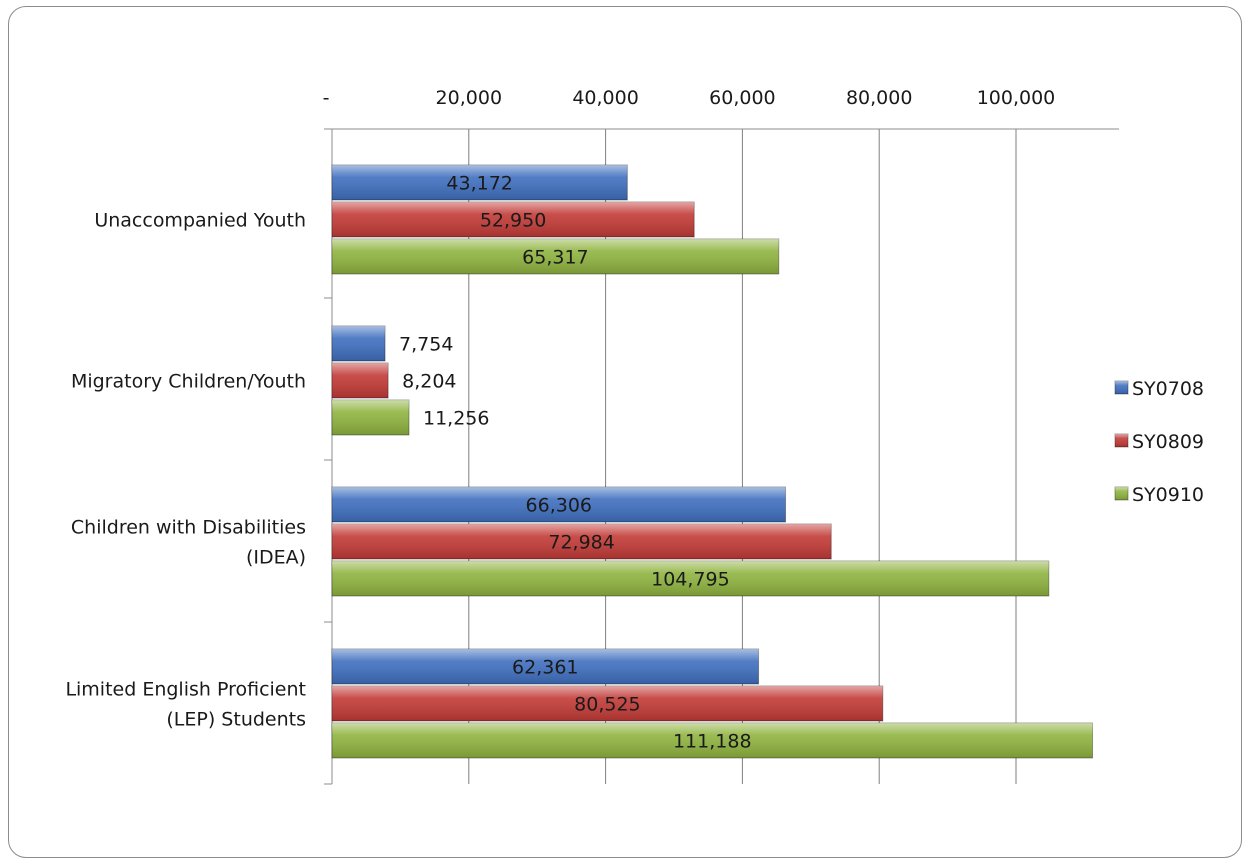 The image size is (1248, 867). What do you see at coordinates (426, 345) in the screenshot?
I see `data-label: 7,754` at bounding box center [426, 345].